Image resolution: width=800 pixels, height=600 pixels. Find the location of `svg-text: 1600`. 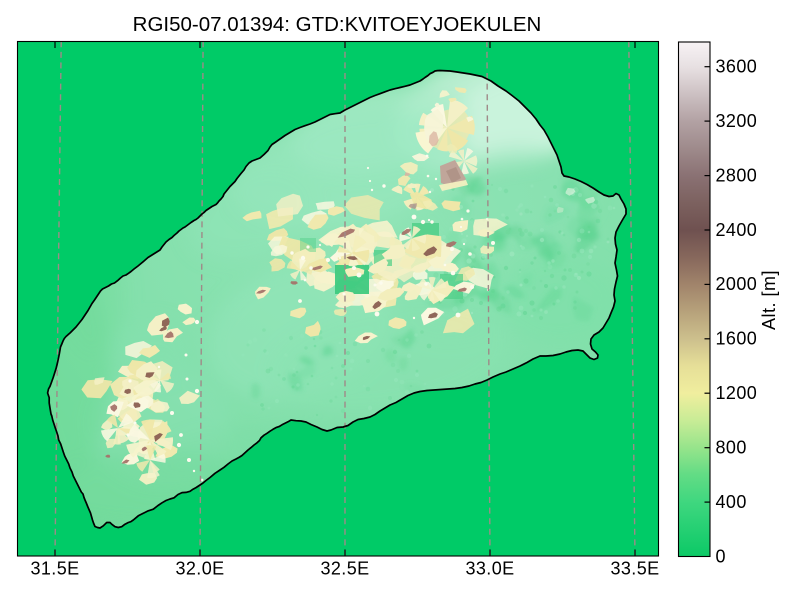

svg-text: 1600 is located at coordinates (737, 339).